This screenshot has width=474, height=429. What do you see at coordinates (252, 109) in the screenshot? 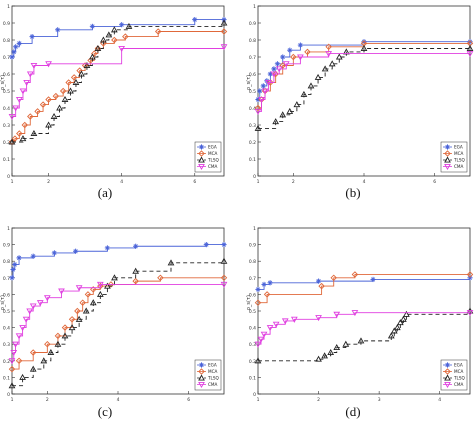
I see `ytick-label: 0.4` at bounding box center [252, 109].